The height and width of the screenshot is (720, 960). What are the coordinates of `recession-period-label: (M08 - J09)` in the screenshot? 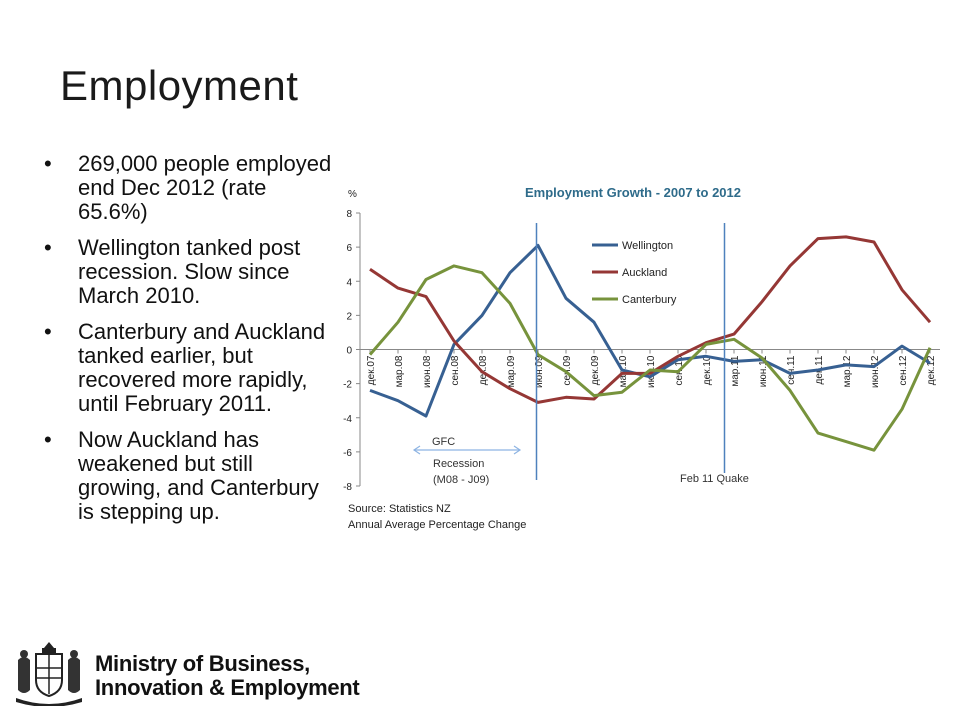 It's located at (461, 480).